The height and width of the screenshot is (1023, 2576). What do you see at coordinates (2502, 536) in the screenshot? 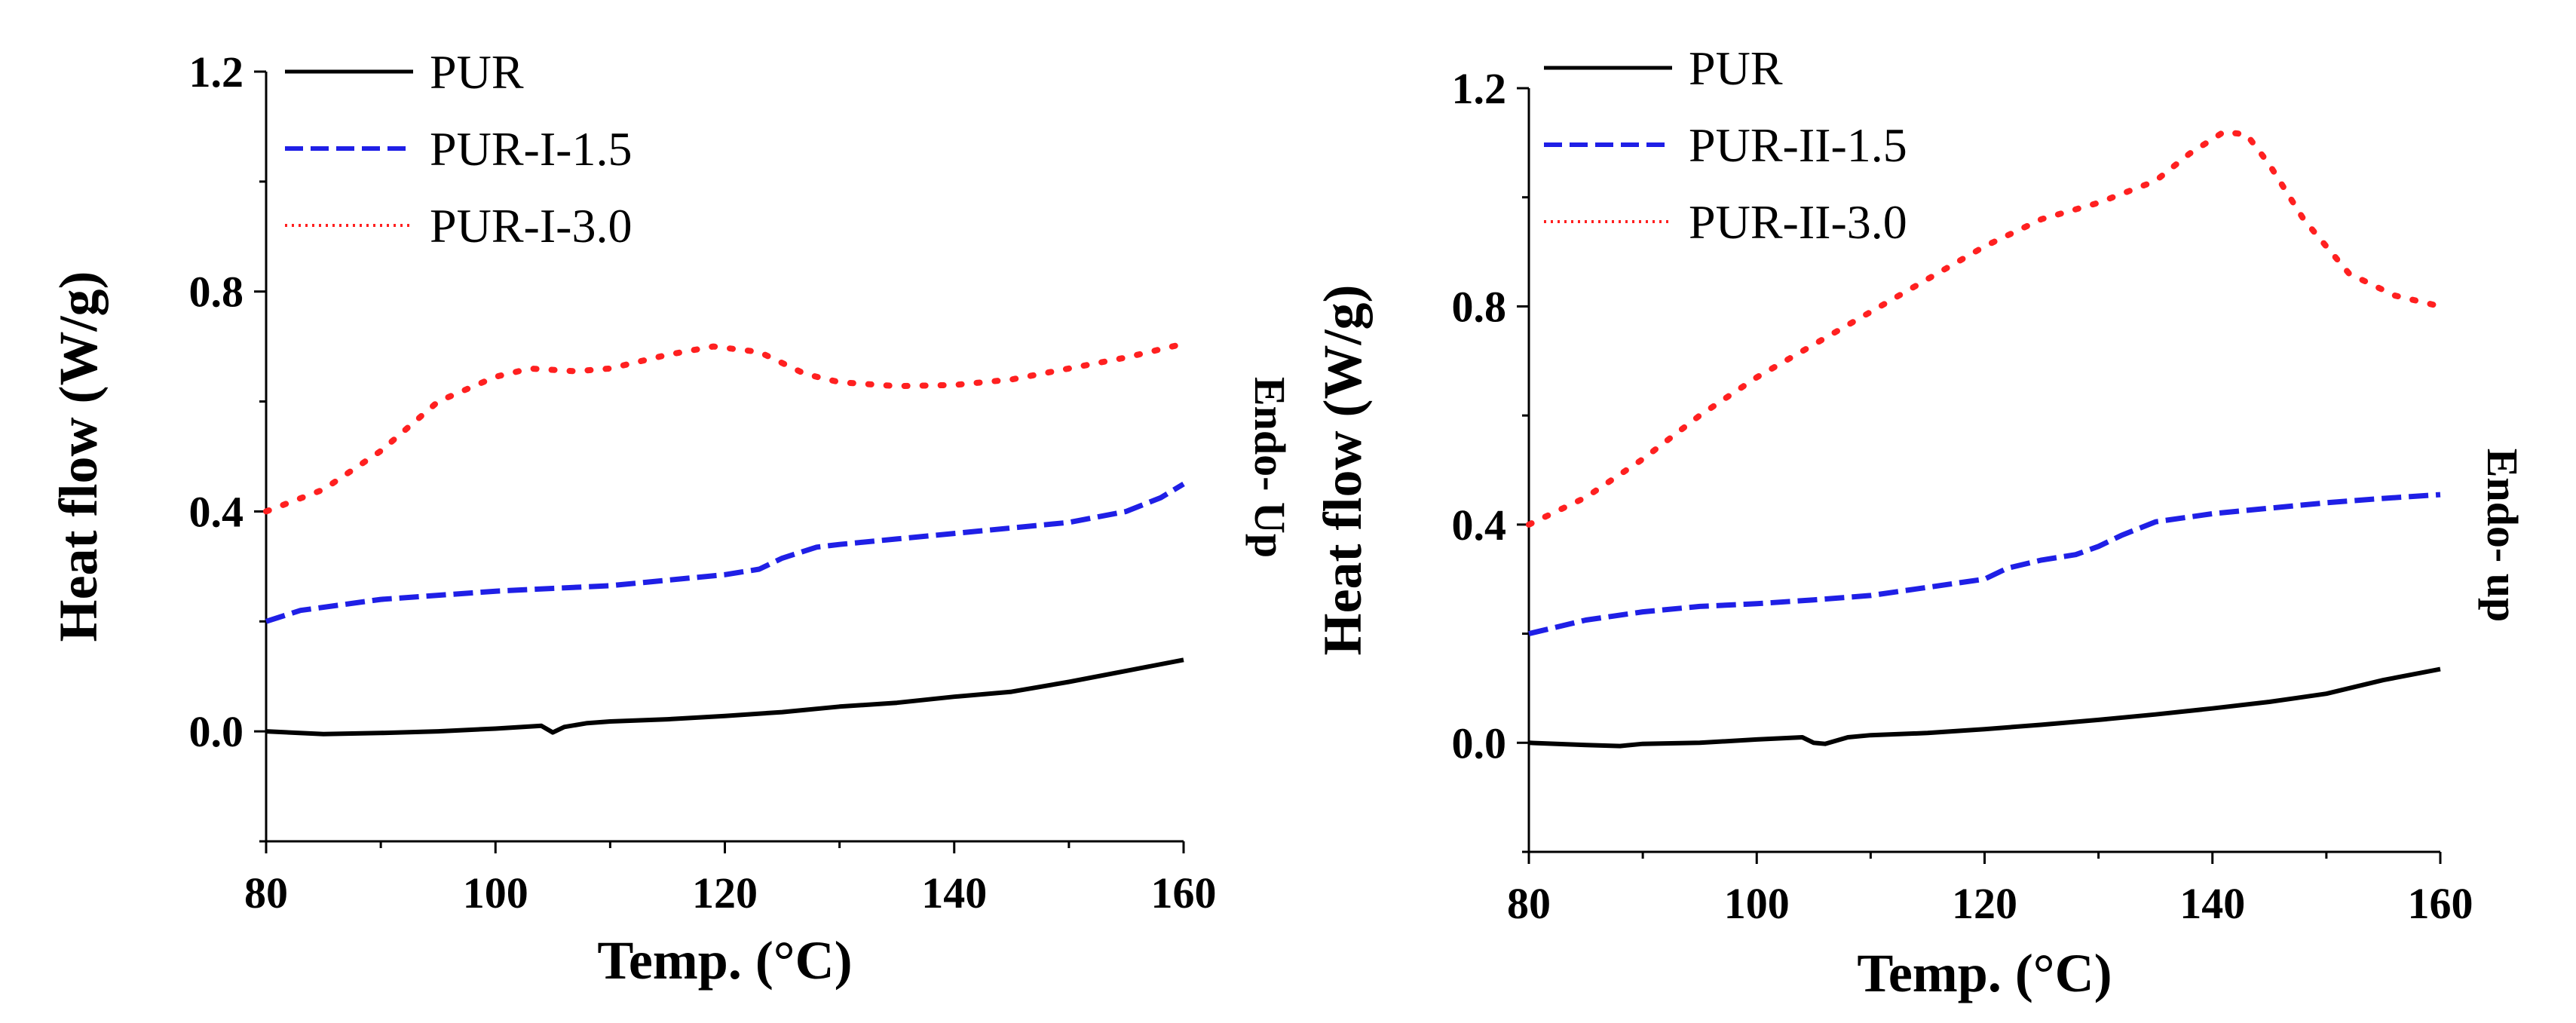
I see `endo-annotation: Endo- up` at bounding box center [2502, 536].